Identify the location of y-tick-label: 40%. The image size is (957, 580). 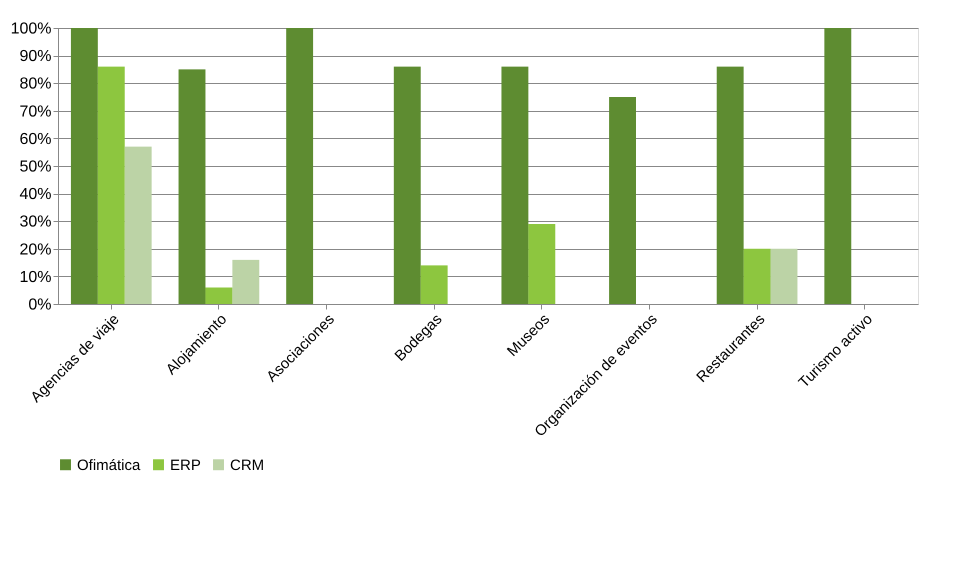
(35, 195).